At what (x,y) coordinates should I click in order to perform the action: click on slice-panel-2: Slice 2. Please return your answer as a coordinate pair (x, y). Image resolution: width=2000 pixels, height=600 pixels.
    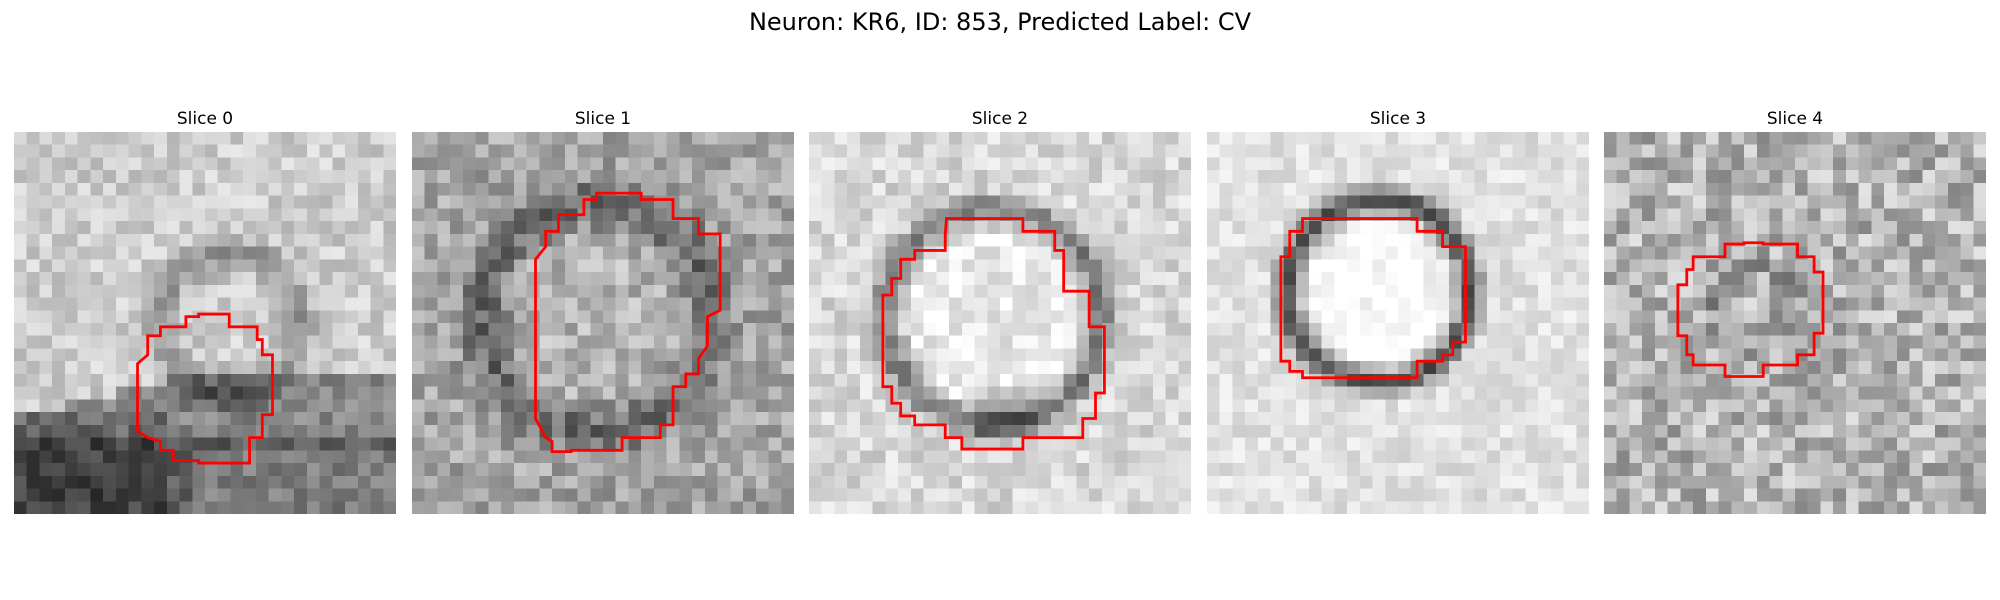
    Looking at the image, I should click on (1000, 311).